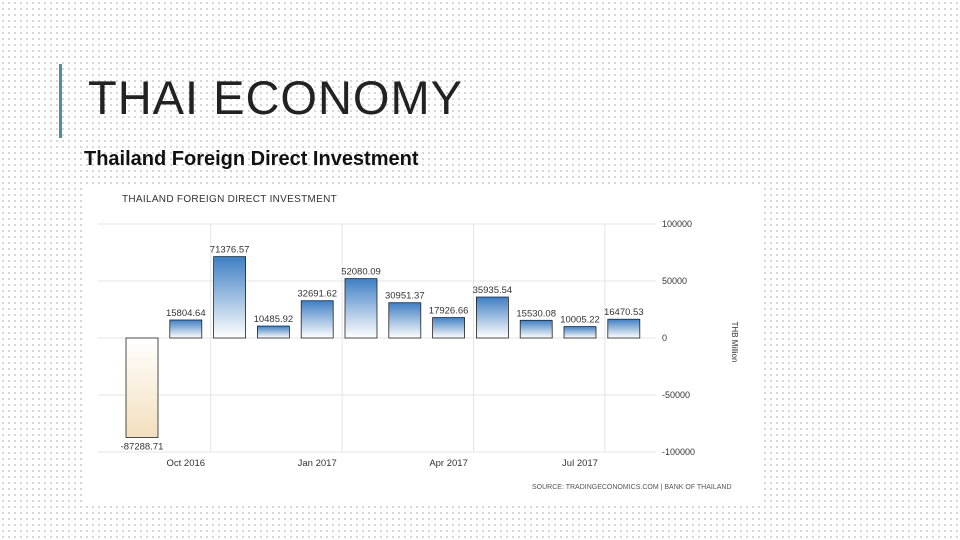  I want to click on slide-title: THAI ECONOMY, so click(275, 97).